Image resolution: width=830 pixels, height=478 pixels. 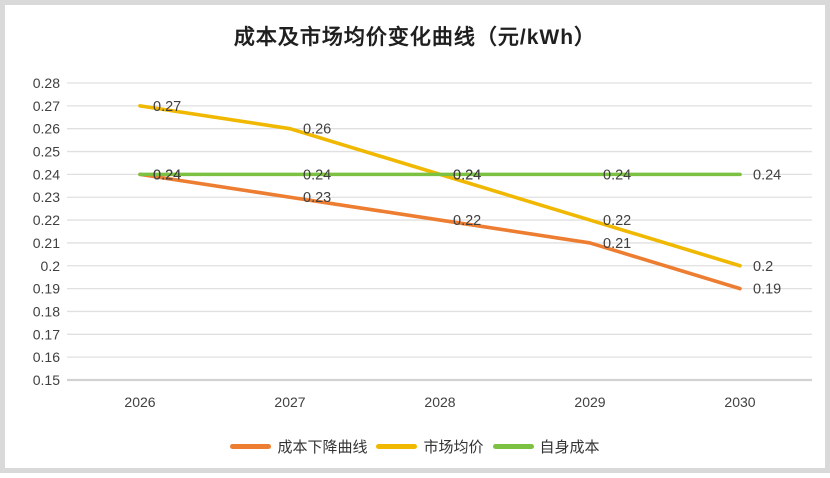 I want to click on data-label-series-0: 0.19, so click(x=767, y=290).